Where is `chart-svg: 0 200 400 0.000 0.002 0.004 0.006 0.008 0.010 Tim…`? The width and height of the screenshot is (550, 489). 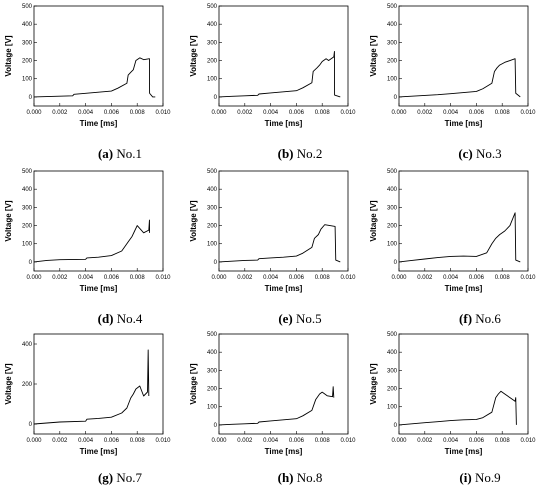
chart-svg: 0 200 400 0.000 0.002 0.004 0.006 0.008 0.010 Tim… is located at coordinates (87, 394).